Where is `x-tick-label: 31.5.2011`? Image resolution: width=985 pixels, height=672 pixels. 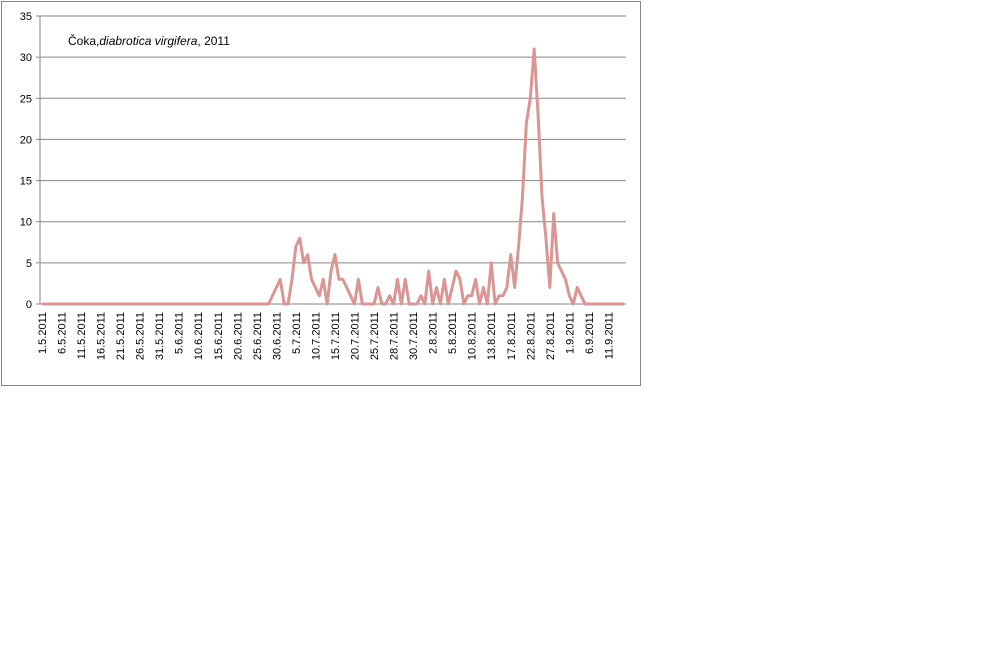
x-tick-label: 31.5.2011 is located at coordinates (160, 336).